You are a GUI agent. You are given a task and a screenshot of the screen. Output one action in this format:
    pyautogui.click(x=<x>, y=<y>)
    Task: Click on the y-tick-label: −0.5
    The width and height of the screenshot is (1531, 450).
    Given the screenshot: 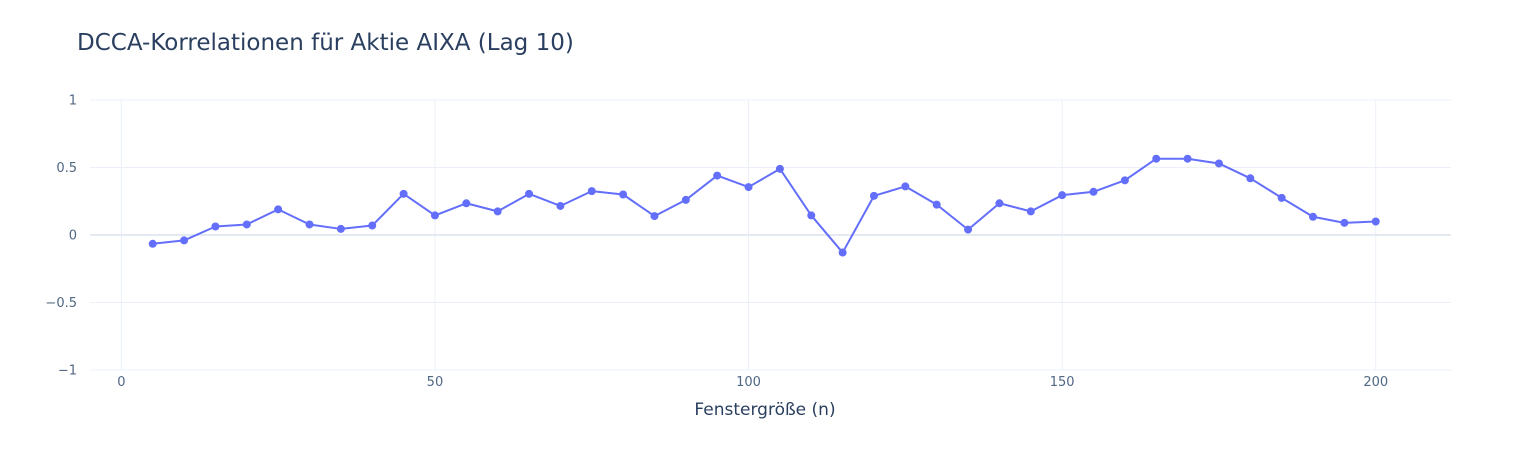 What is the action you would take?
    pyautogui.click(x=61, y=303)
    